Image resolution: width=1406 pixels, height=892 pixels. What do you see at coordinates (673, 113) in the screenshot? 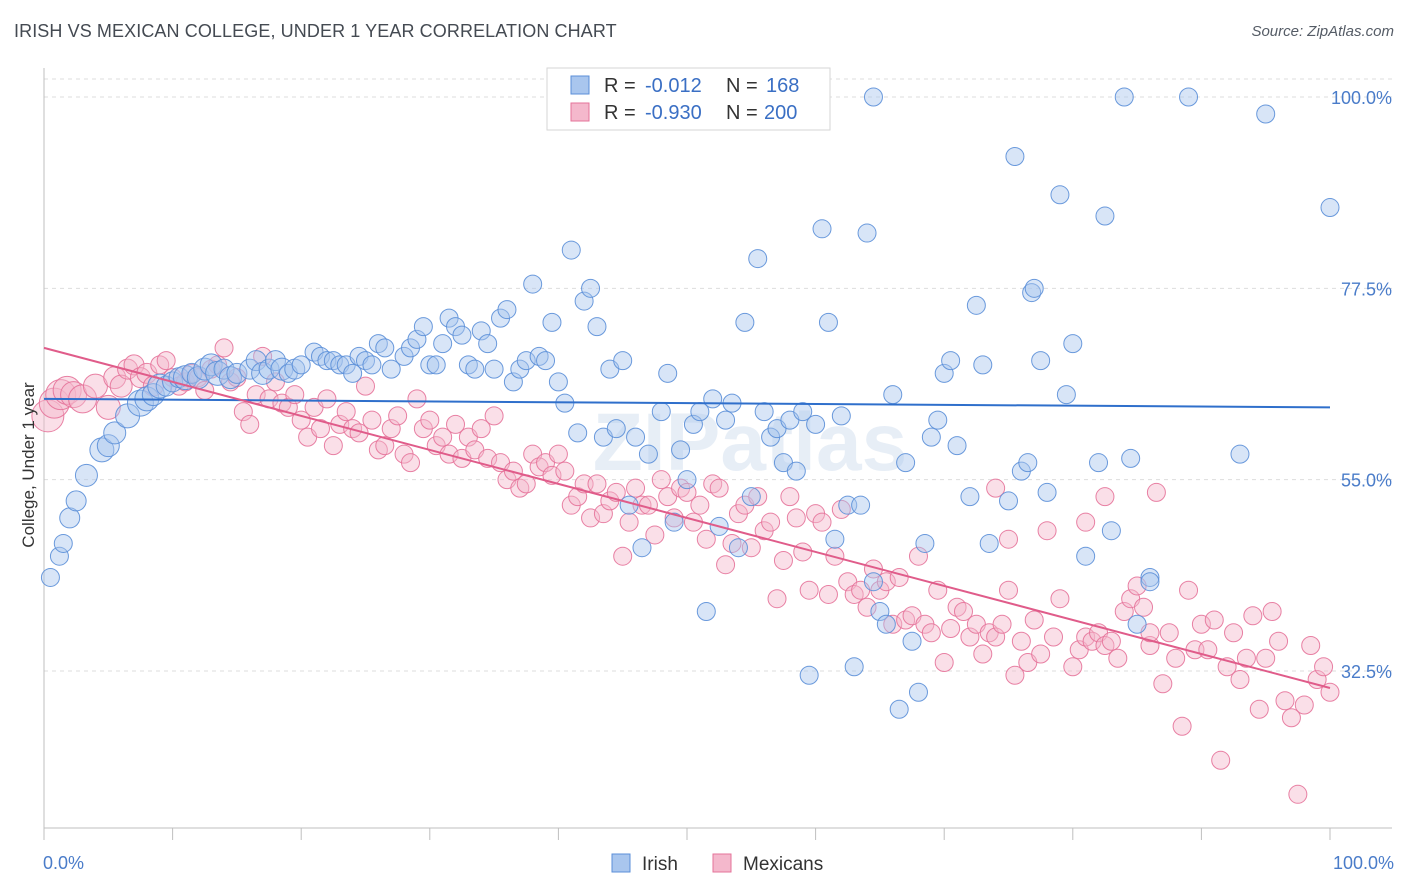
I see `legend-r-value-mexicans: -0.930` at bounding box center [673, 113].